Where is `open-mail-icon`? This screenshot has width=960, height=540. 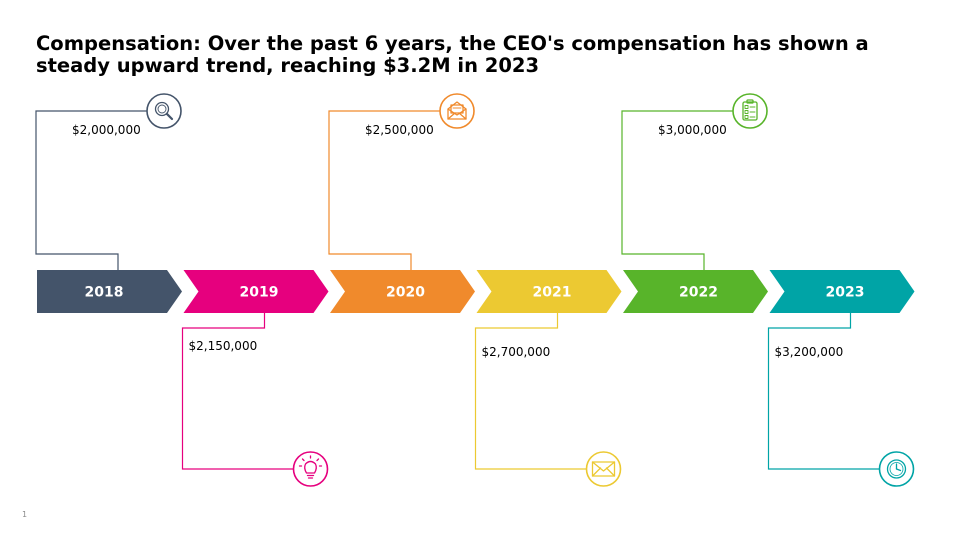
open-mail-icon is located at coordinates (457, 111).